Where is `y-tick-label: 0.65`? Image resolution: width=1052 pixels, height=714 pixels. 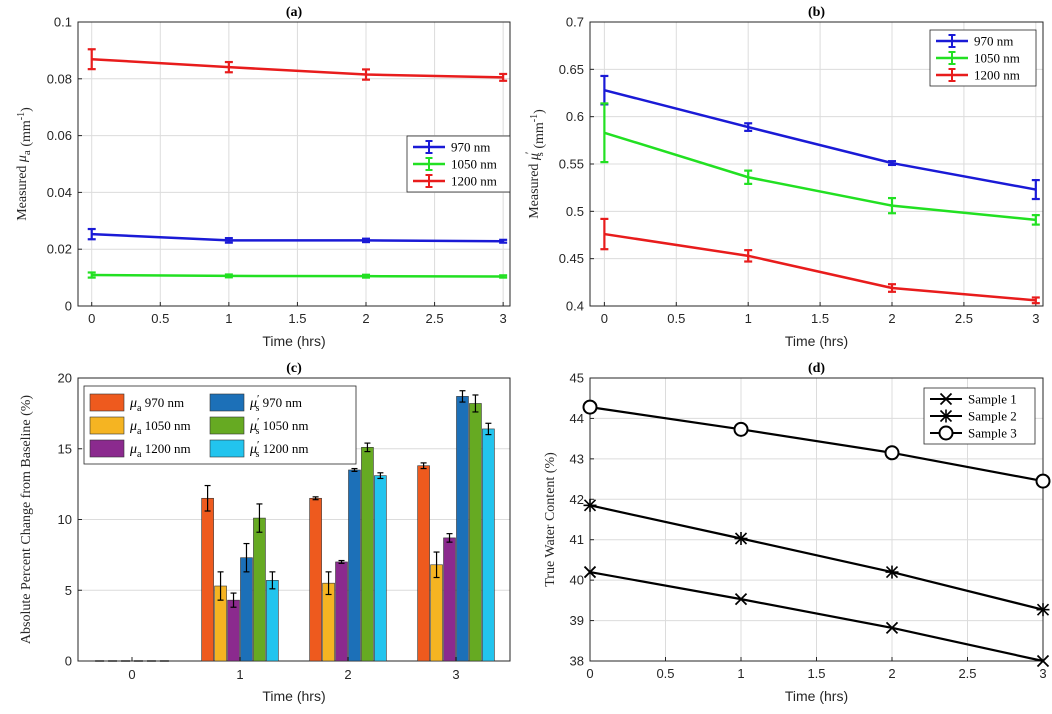 y-tick-label: 0.65 is located at coordinates (571, 69).